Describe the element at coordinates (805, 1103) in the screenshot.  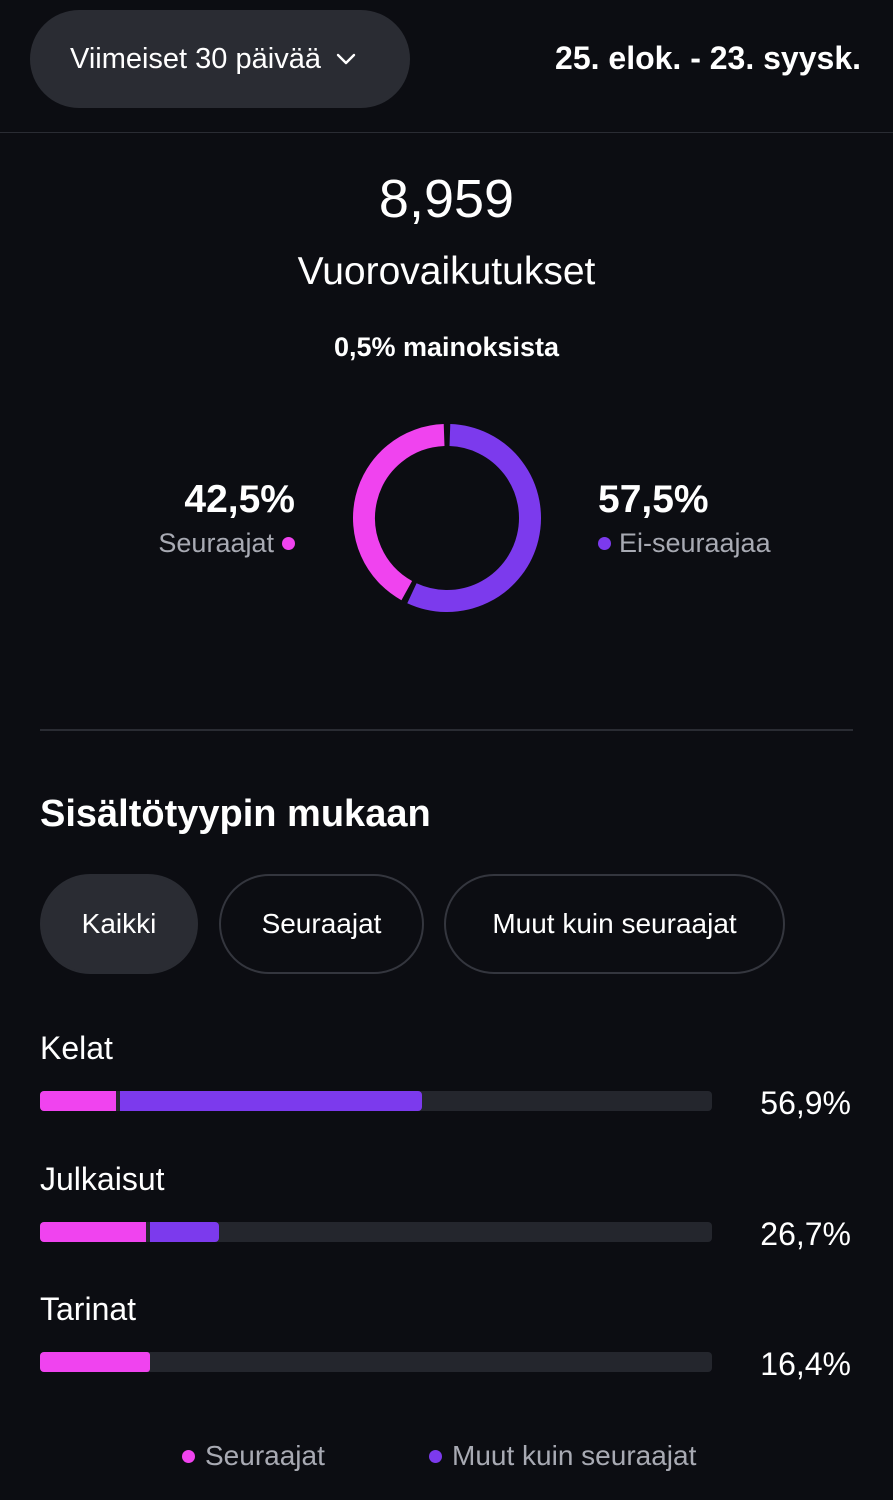
I see `content-type-percent: 56,9%` at that location.